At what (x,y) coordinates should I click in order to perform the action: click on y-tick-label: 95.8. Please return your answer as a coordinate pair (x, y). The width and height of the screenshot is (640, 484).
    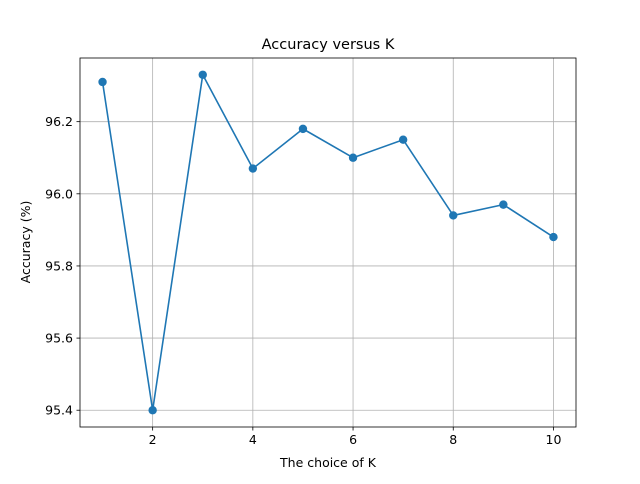
    Looking at the image, I should click on (59, 265).